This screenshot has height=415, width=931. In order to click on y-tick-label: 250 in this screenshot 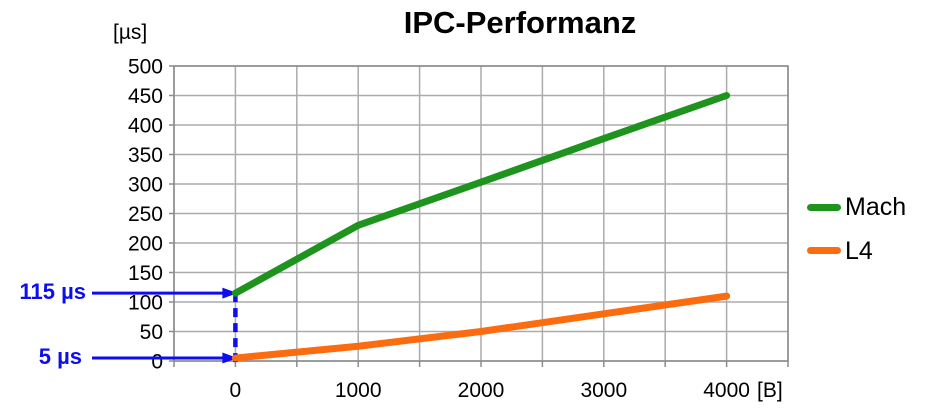, I will do `click(145, 214)`.